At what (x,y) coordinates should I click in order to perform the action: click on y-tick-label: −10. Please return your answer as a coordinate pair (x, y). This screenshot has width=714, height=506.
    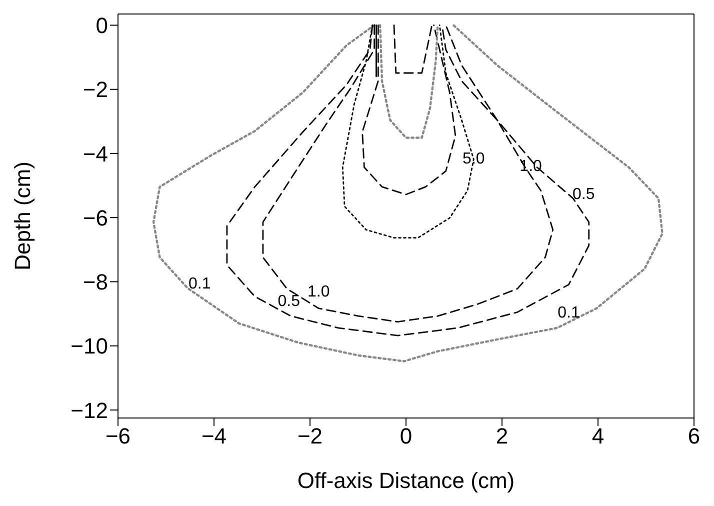
    Looking at the image, I should click on (89, 346).